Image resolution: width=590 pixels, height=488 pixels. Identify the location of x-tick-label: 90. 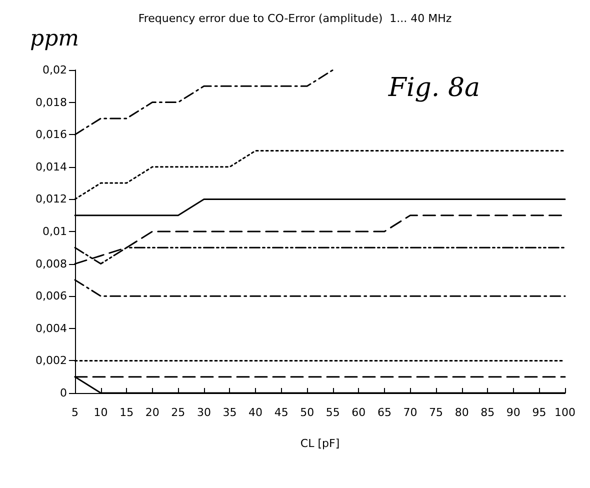
(513, 412).